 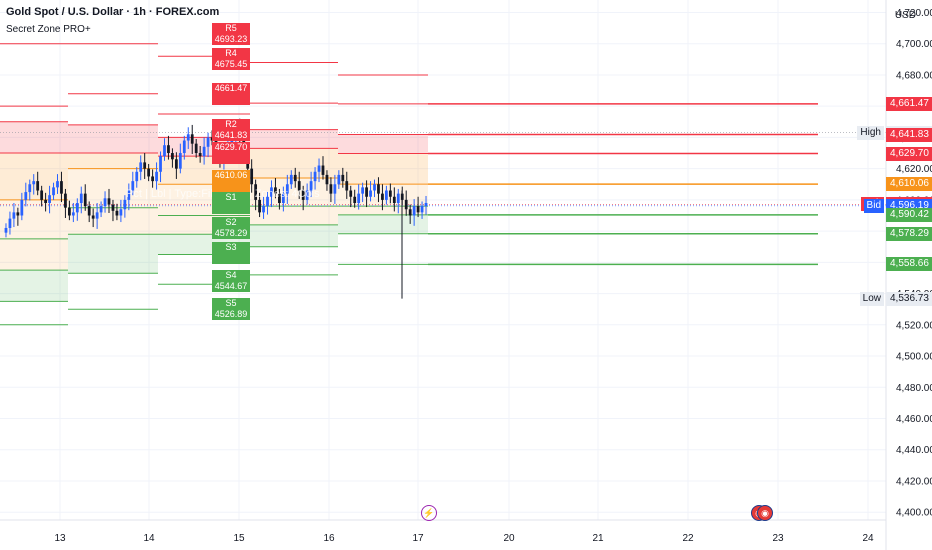 I want to click on price-tag: 4,590.42, so click(x=909, y=214).